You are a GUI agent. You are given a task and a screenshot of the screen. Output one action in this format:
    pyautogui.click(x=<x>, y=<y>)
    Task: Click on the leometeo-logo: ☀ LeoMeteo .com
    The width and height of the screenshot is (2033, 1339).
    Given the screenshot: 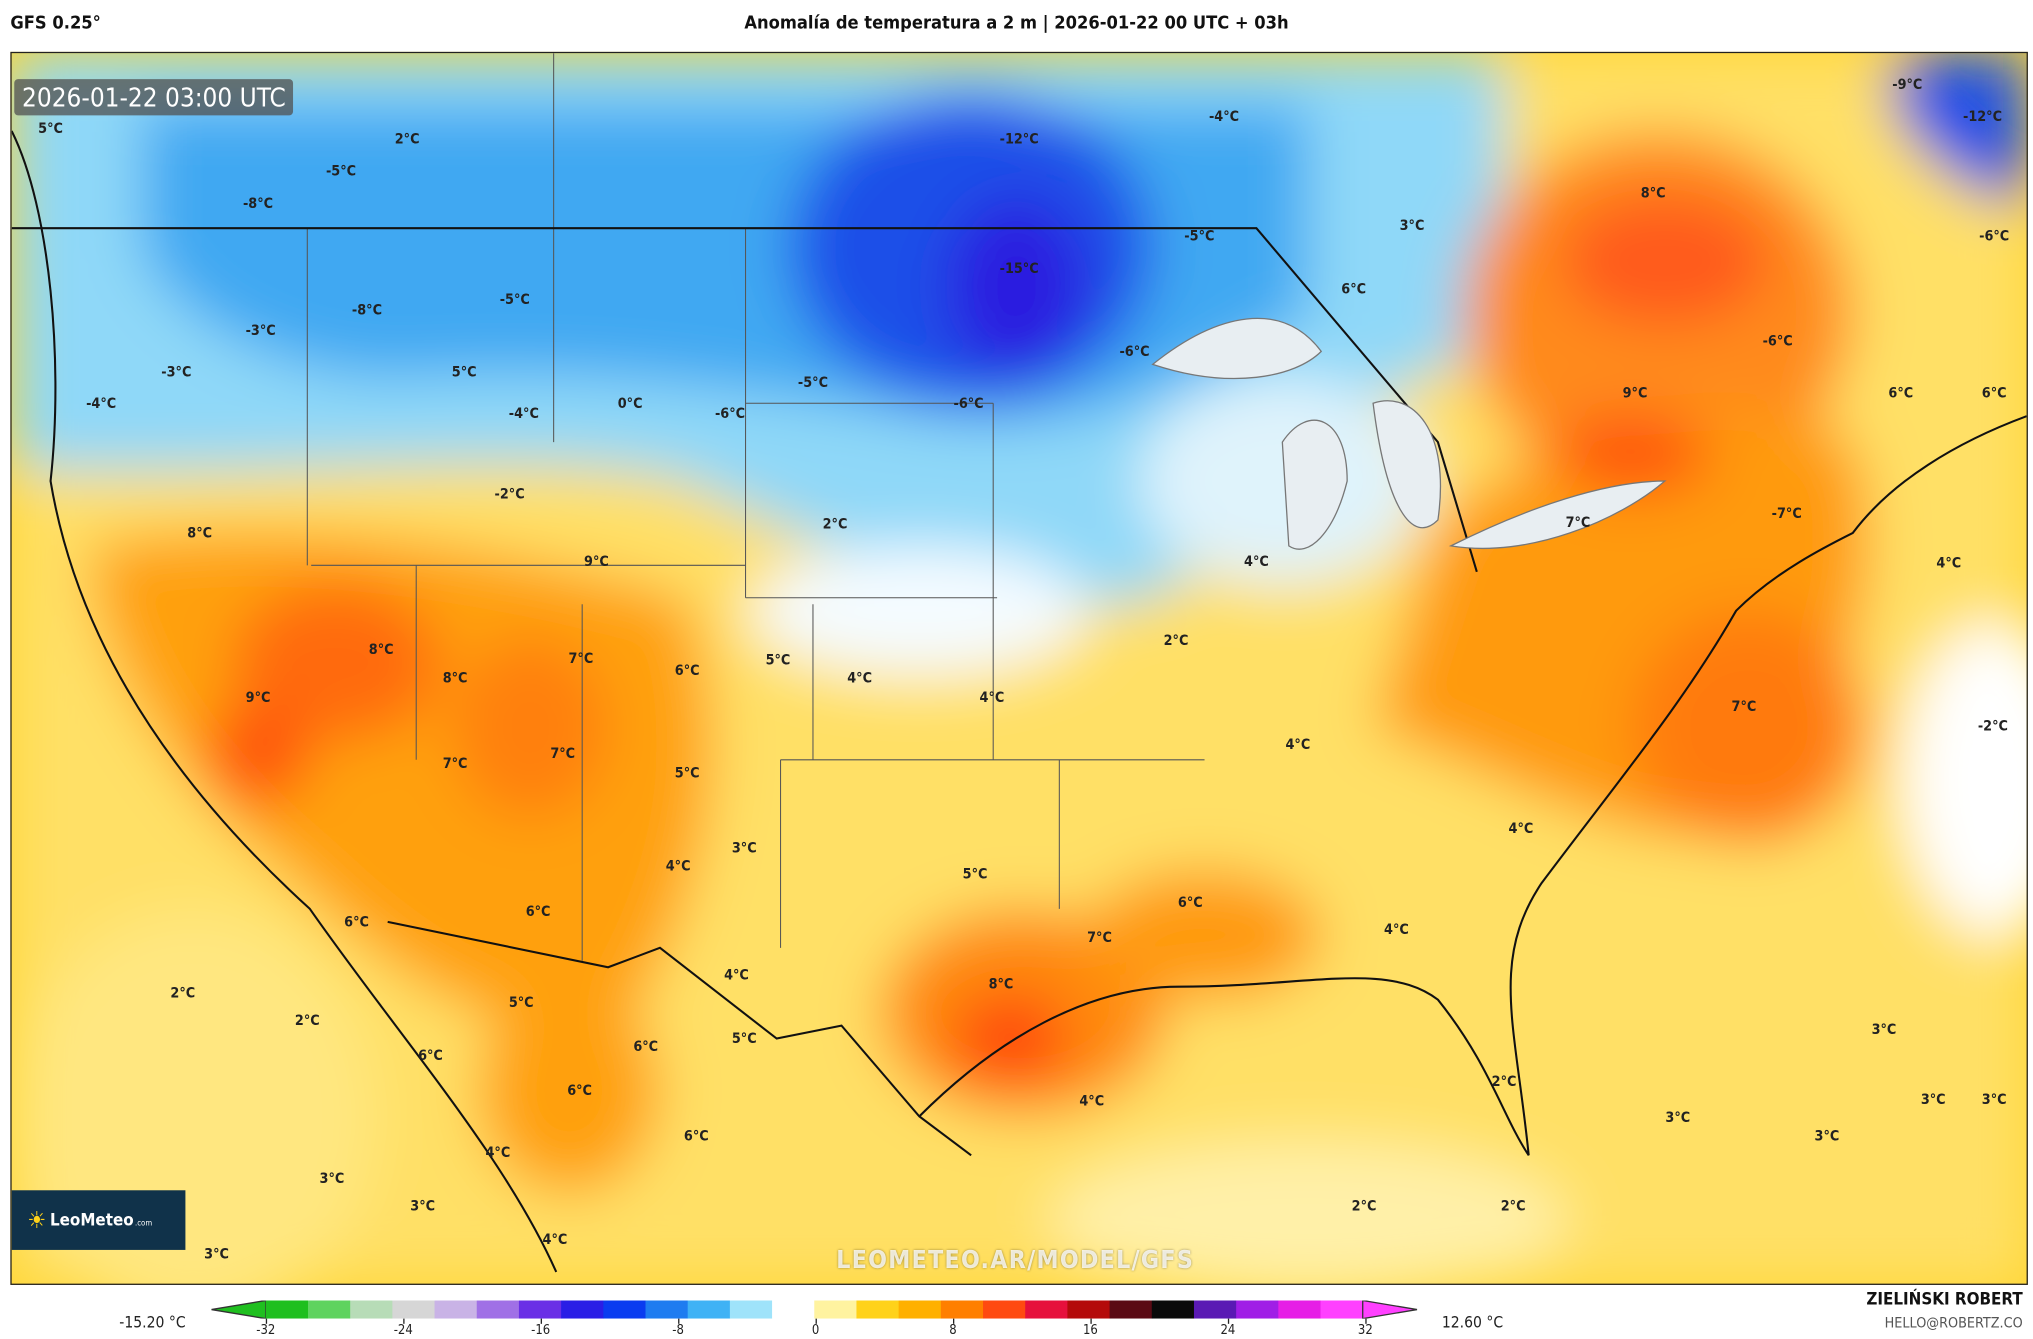 What is the action you would take?
    pyautogui.click(x=98, y=1220)
    